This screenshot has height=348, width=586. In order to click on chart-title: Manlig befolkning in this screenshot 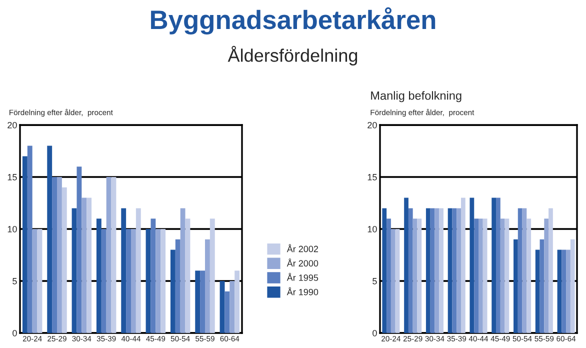, I will do `click(416, 96)`.